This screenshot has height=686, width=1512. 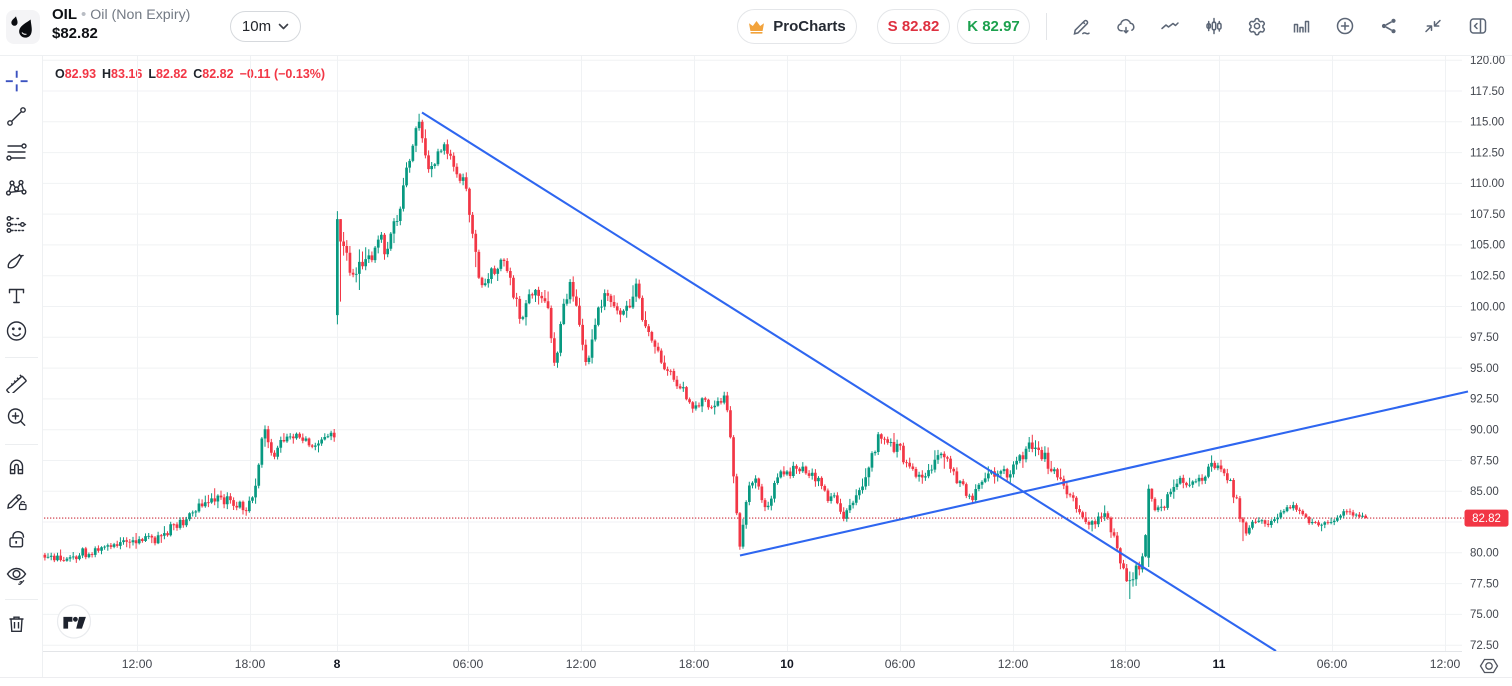 I want to click on svg-text: 100.00, so click(x=1487, y=307).